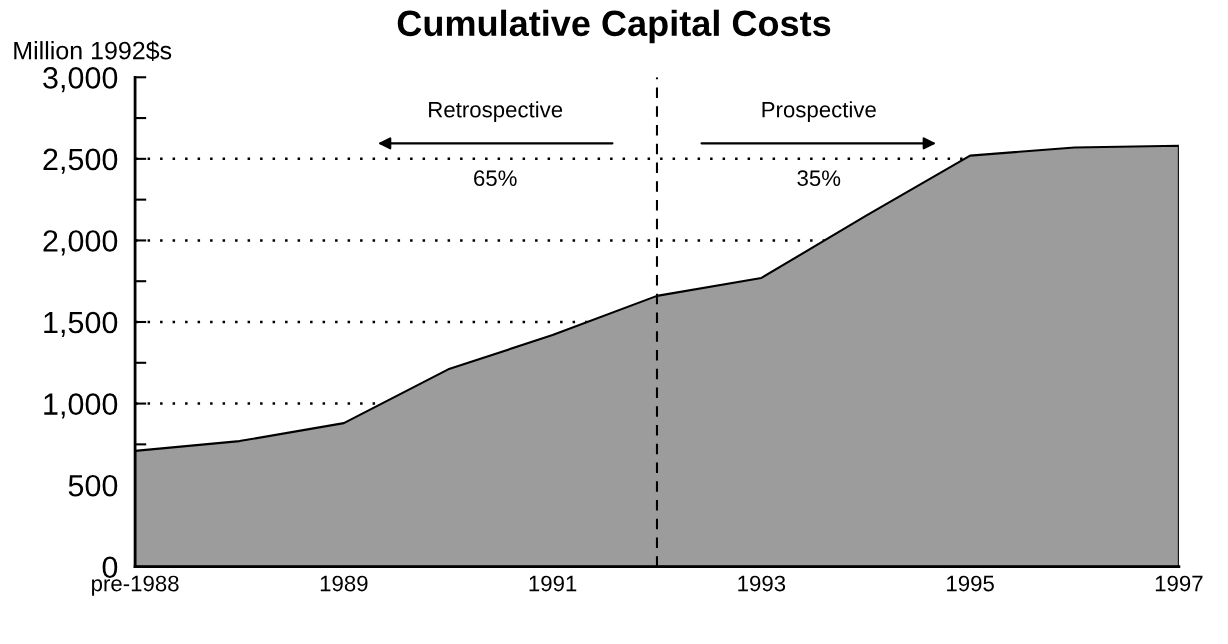 The height and width of the screenshot is (644, 1228). Describe the element at coordinates (93, 485) in the screenshot. I see `y-tick-label: 500` at that location.